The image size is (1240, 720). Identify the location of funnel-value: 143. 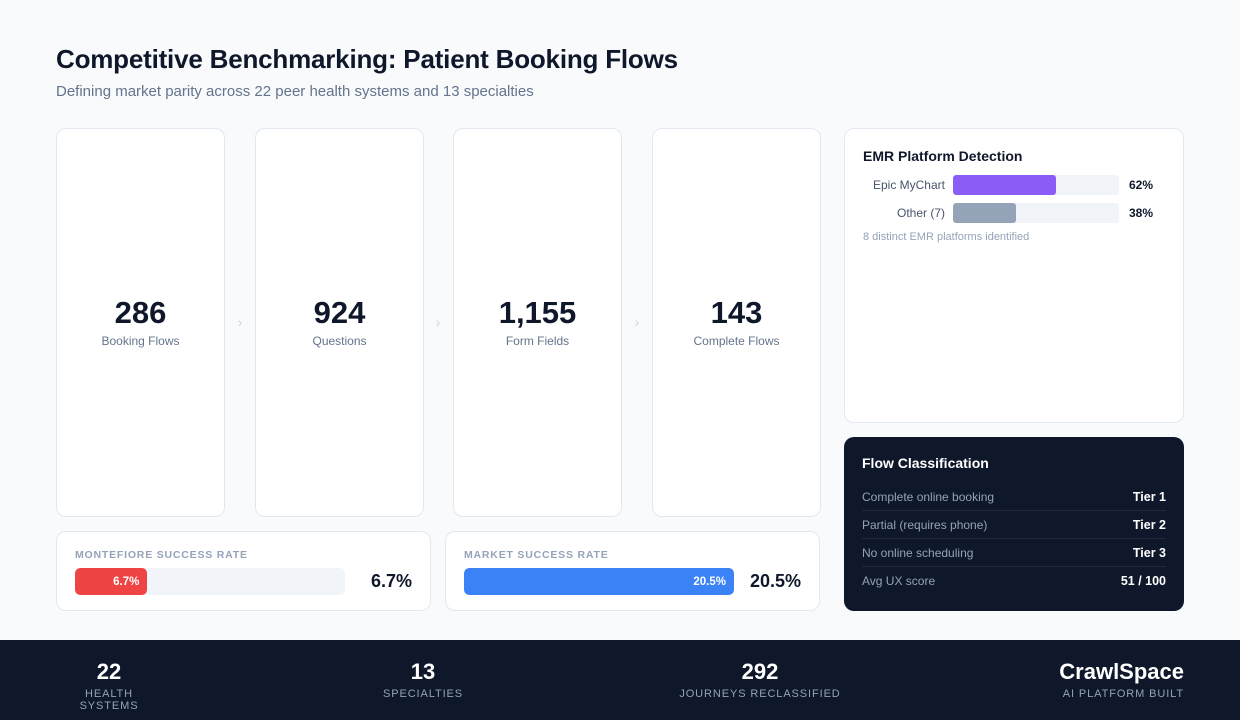
(736, 312).